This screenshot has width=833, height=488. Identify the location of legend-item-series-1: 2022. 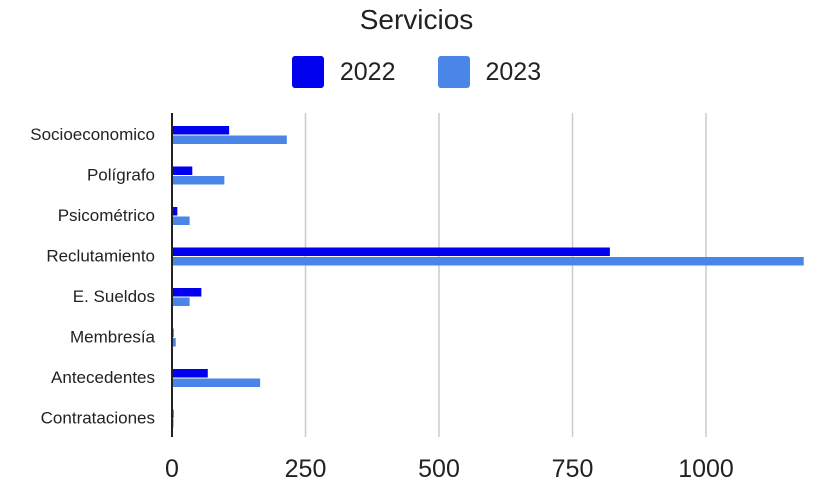
(343, 72).